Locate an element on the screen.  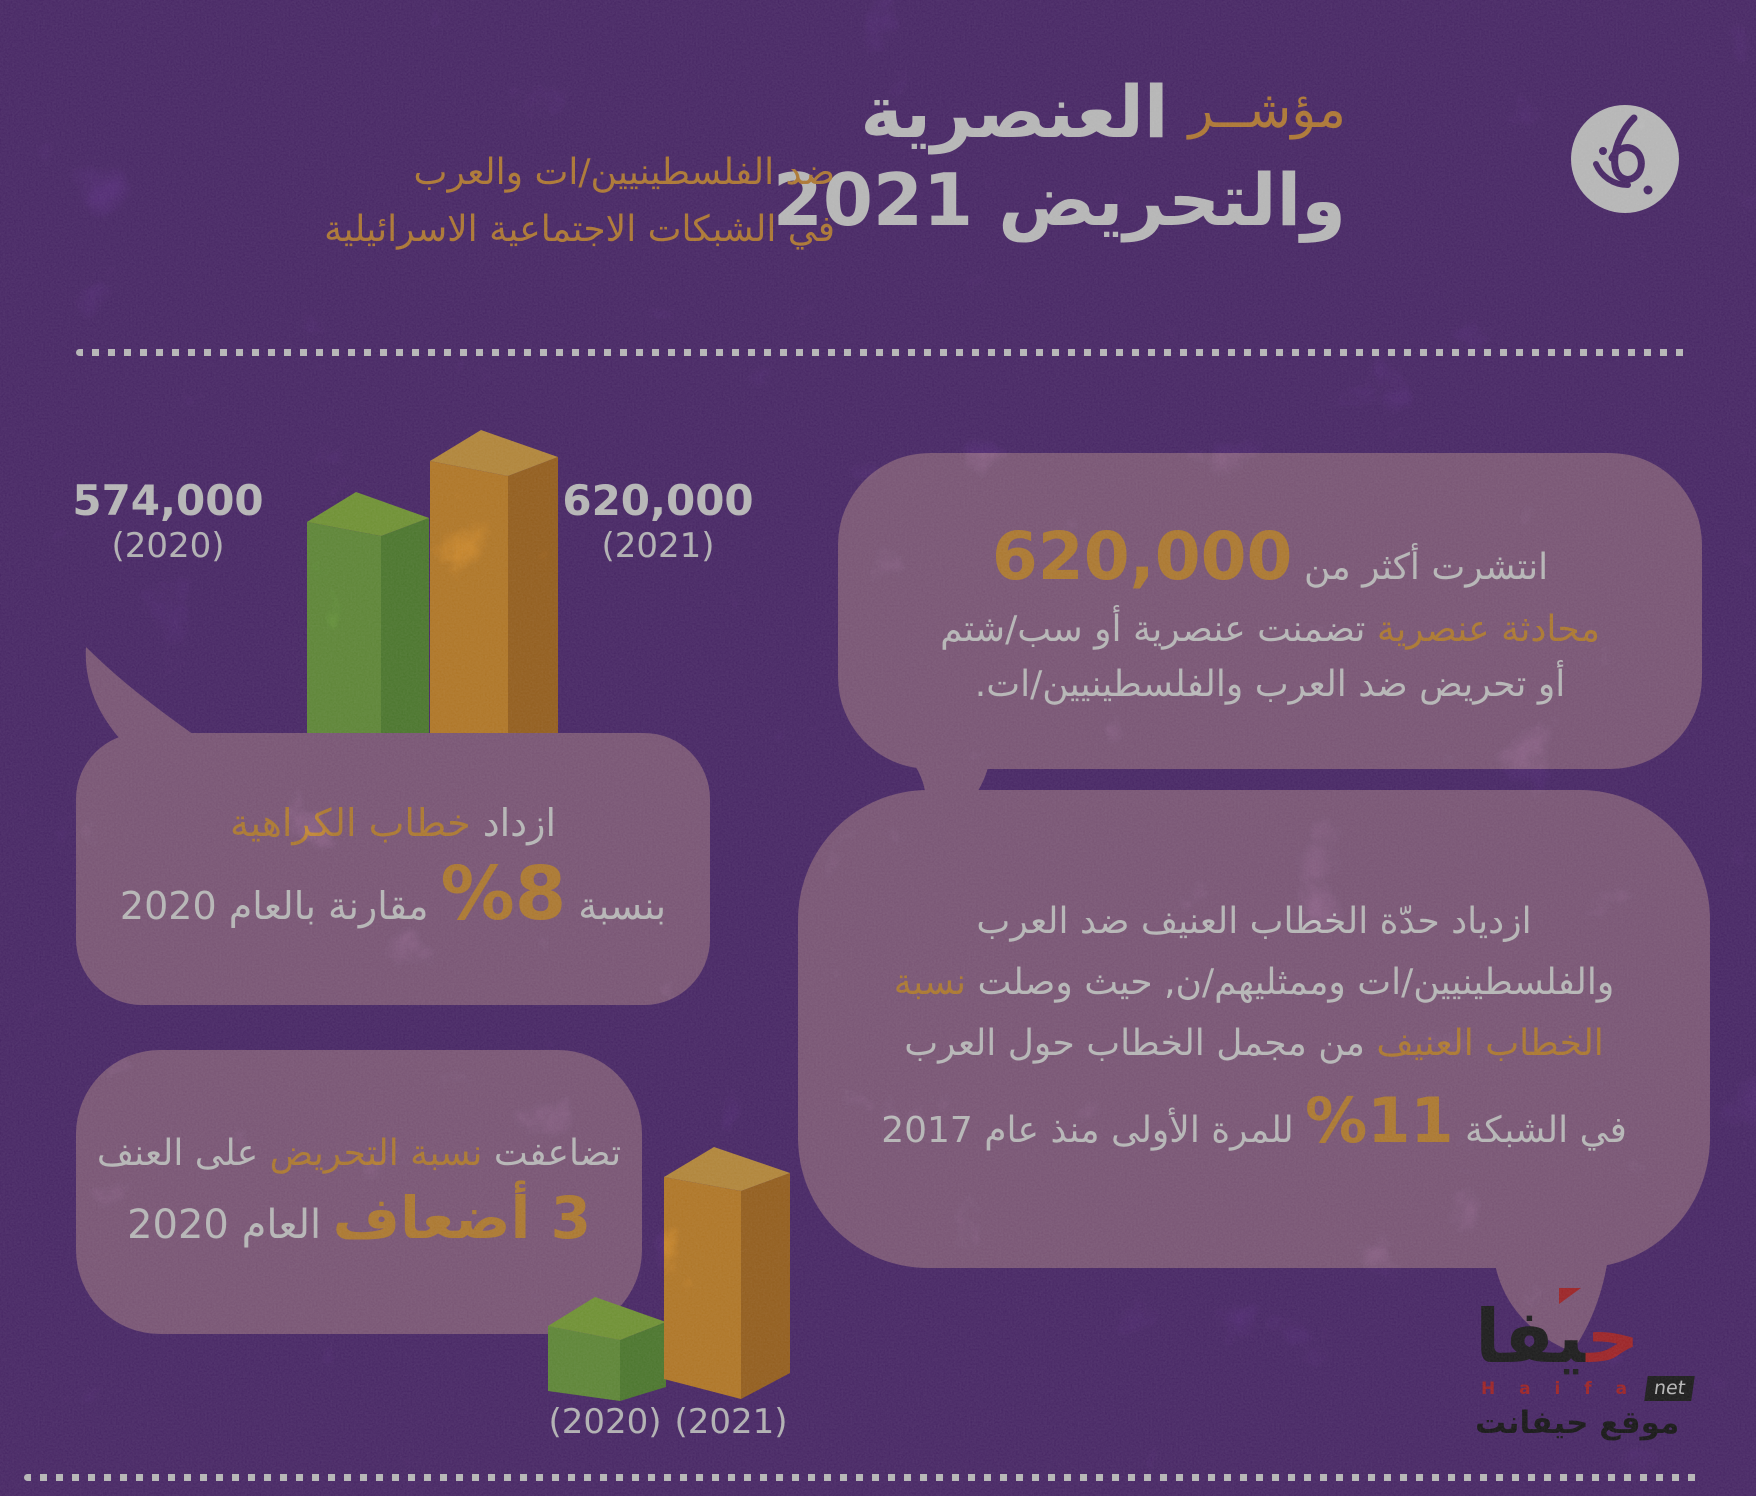
haifa-net-watermark: حيفا H a i f a net موقع حيفانت is located at coordinates (1609, 1384).